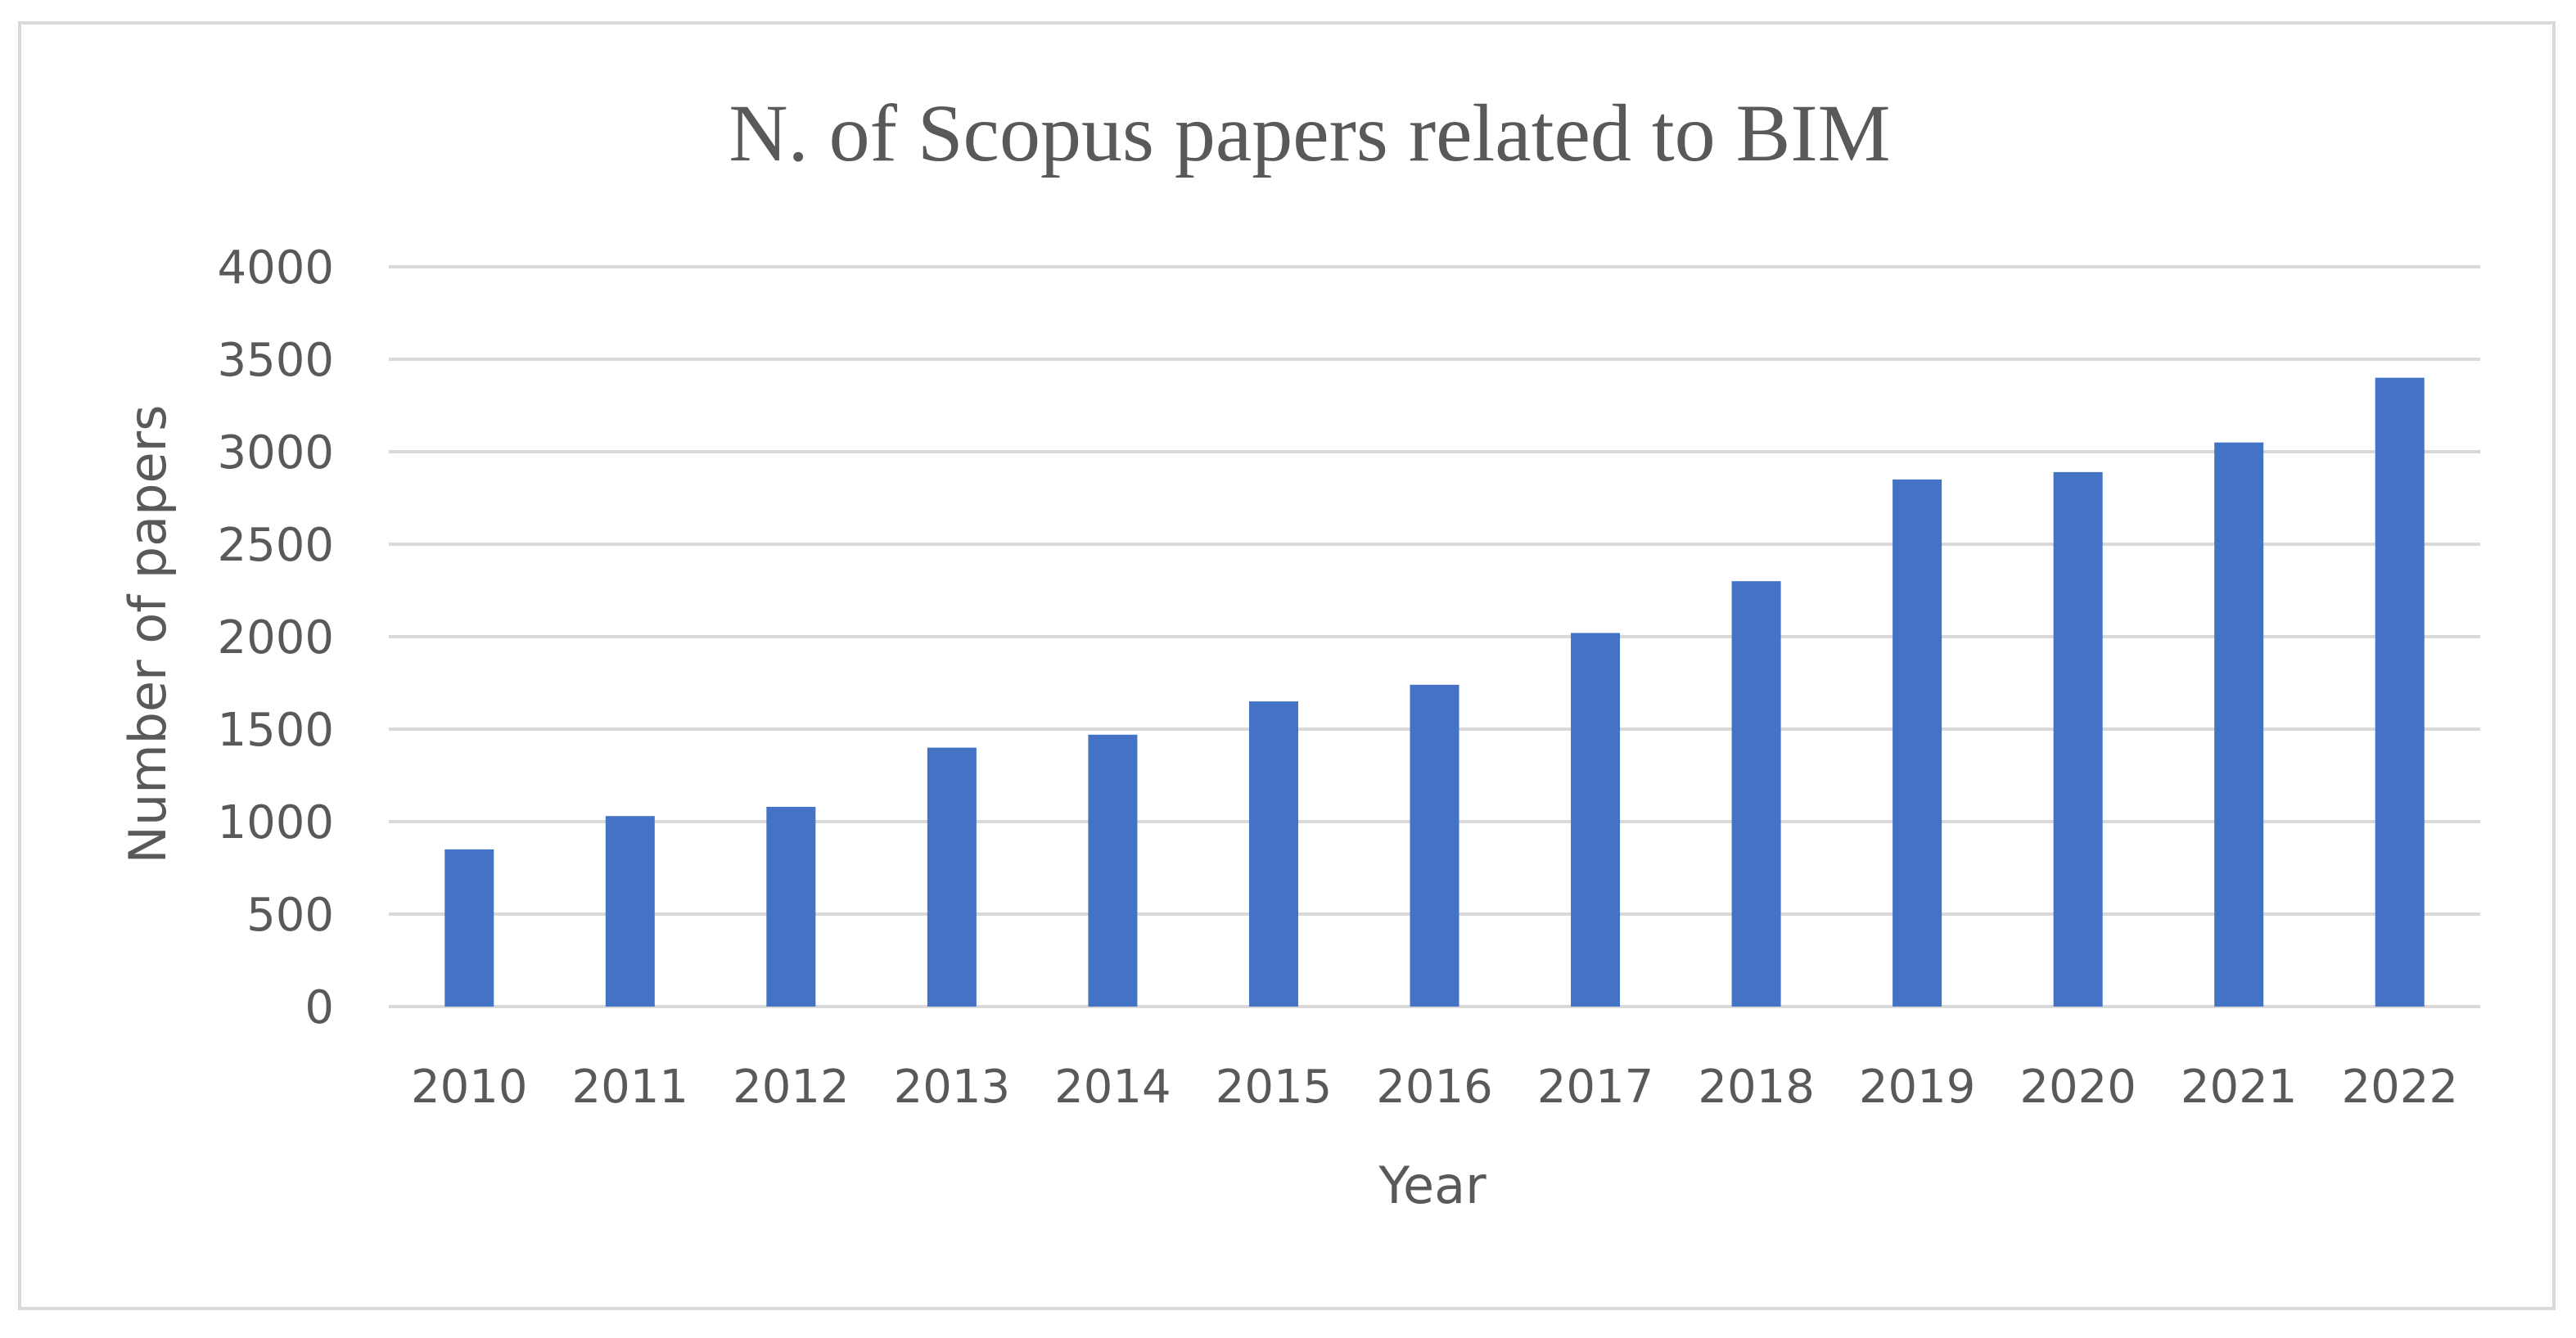 The image size is (2576, 1338). What do you see at coordinates (275, 453) in the screenshot?
I see `y-tick-label: 3000` at bounding box center [275, 453].